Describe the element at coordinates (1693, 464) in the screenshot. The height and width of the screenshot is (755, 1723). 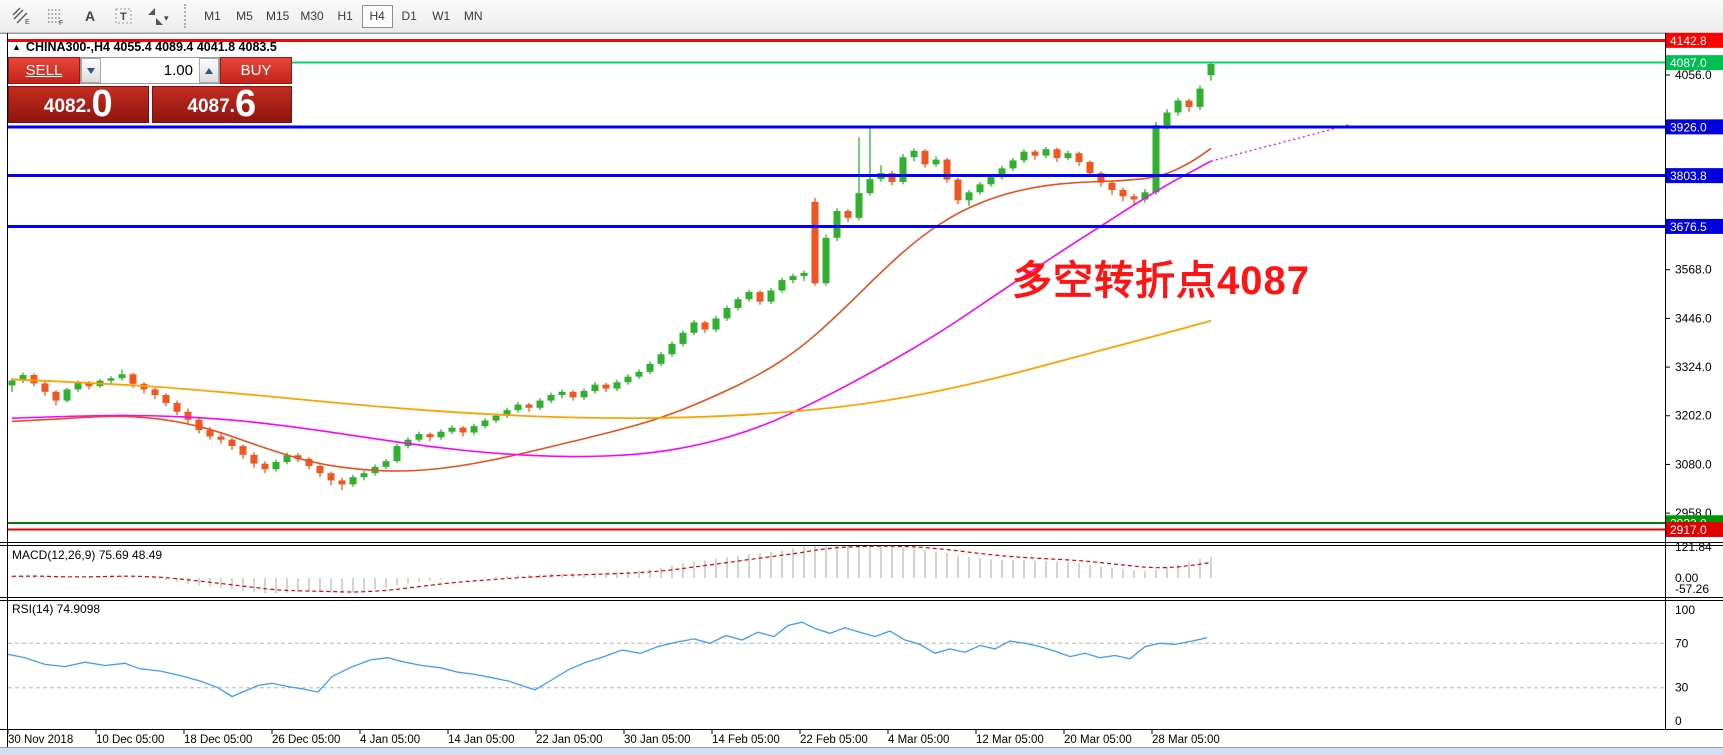
I see `svg-text: 3080.0` at that location.